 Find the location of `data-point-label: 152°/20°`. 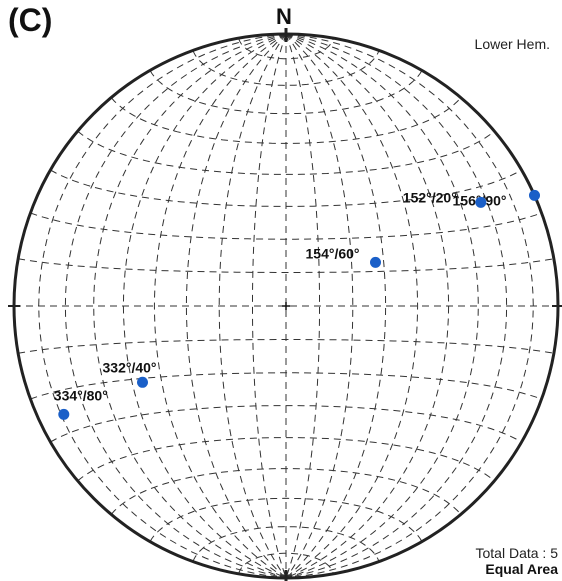

data-point-label: 152°/20° is located at coordinates (430, 197).